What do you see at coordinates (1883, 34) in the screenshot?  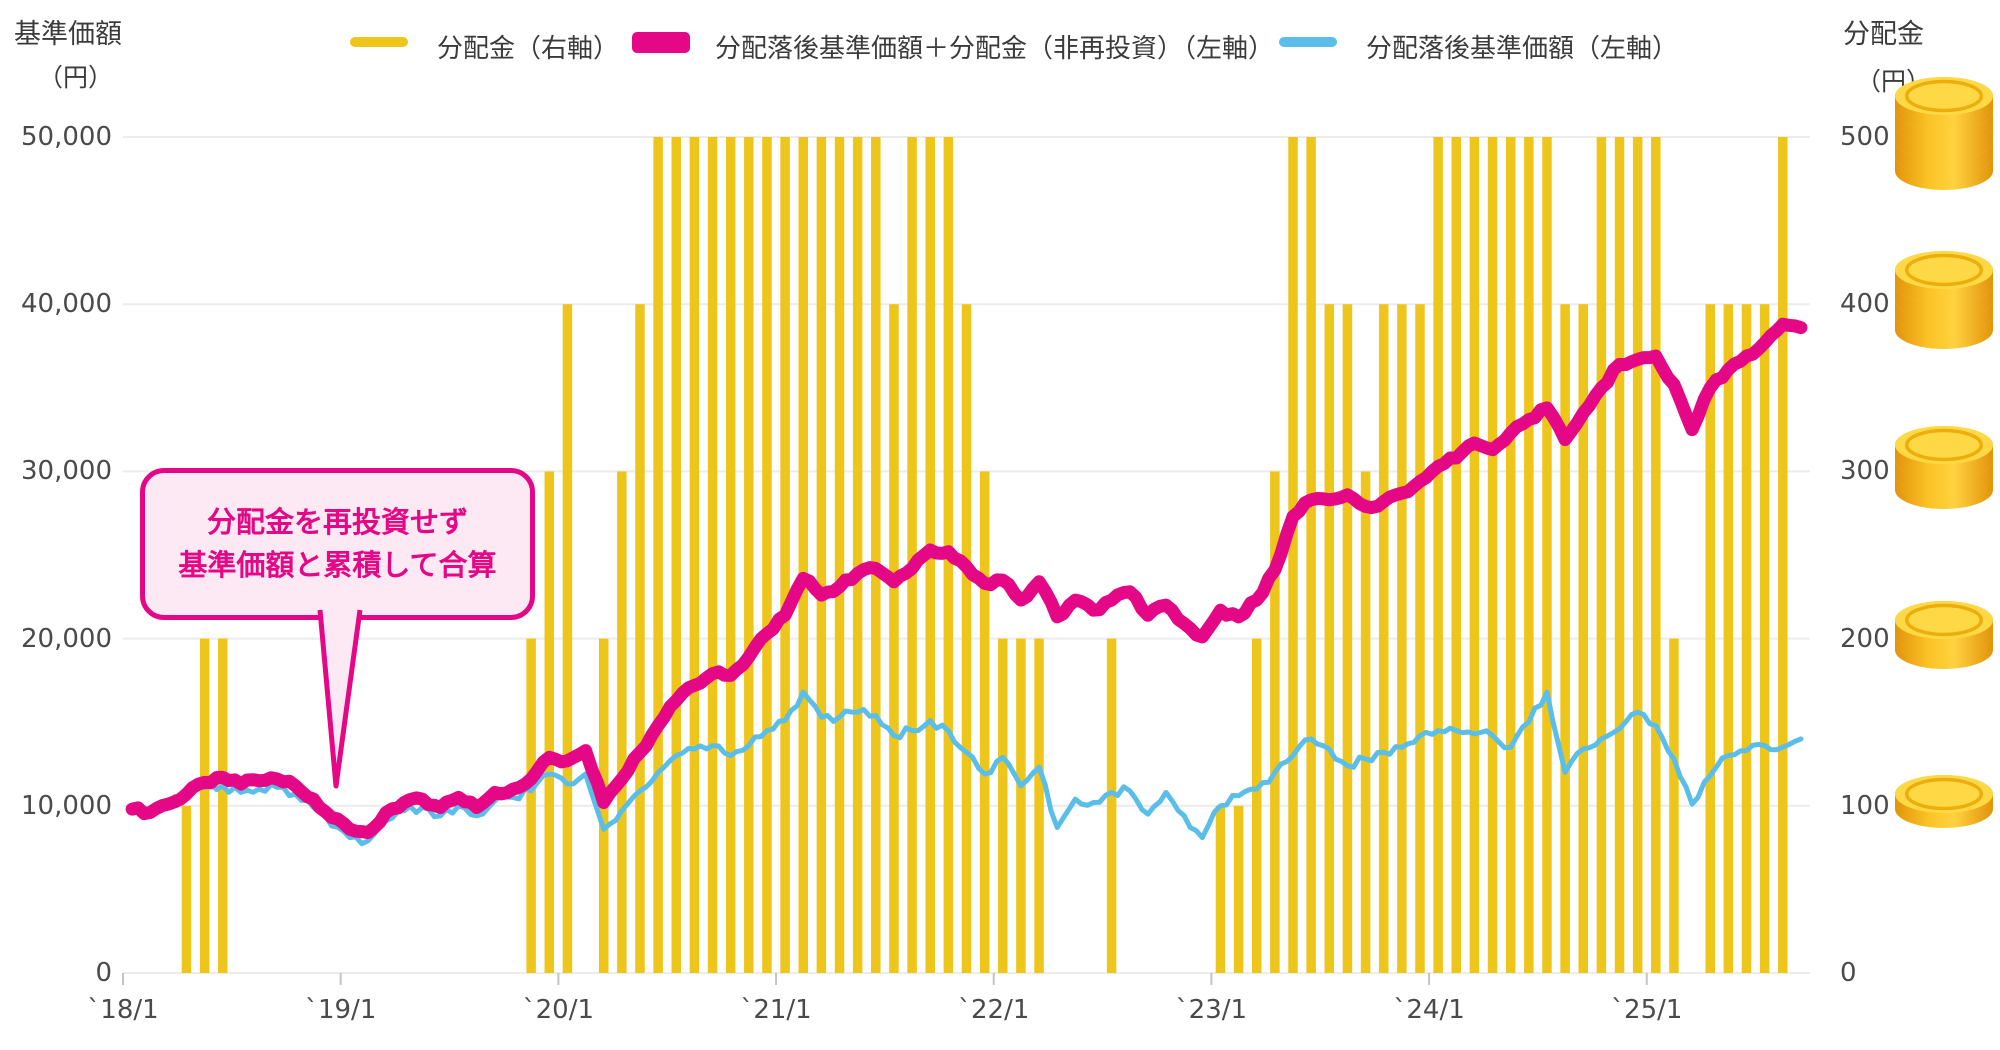 I see `right-axis-title: 分配金` at bounding box center [1883, 34].